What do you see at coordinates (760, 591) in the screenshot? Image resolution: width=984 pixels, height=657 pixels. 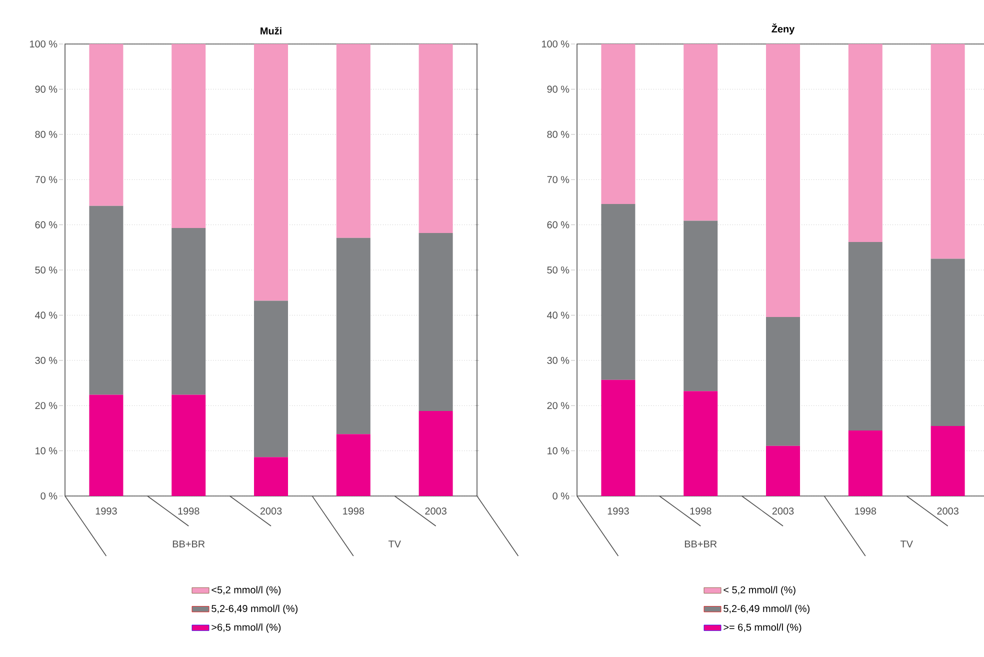 I see `legend-label: < 5,2 mmol/l (%)` at bounding box center [760, 591].